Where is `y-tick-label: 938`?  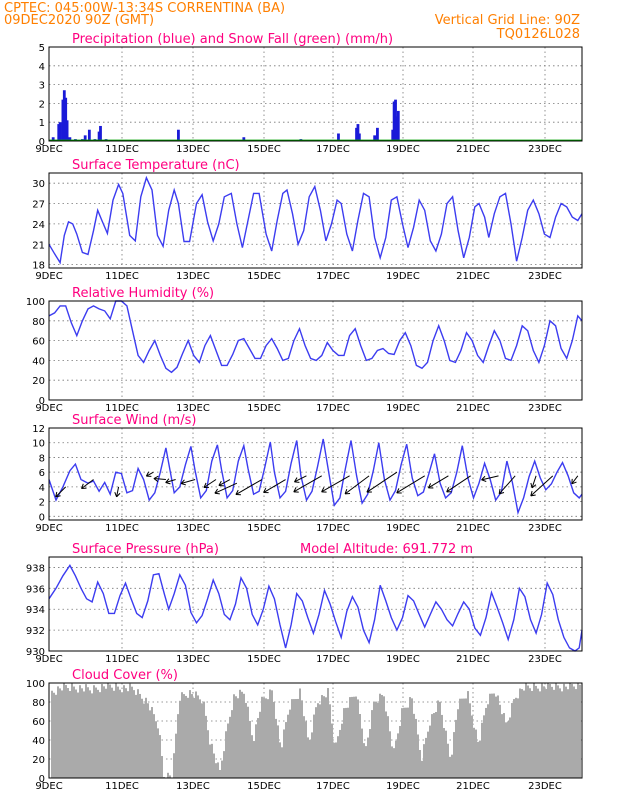
y-tick-label: 938 is located at coordinates (35, 568).